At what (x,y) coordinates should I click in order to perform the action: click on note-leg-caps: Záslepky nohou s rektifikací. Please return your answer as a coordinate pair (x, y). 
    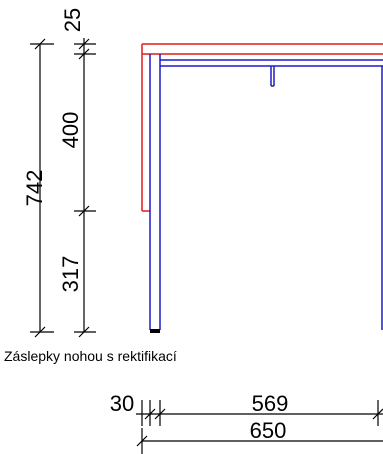
    Looking at the image, I should click on (90, 356).